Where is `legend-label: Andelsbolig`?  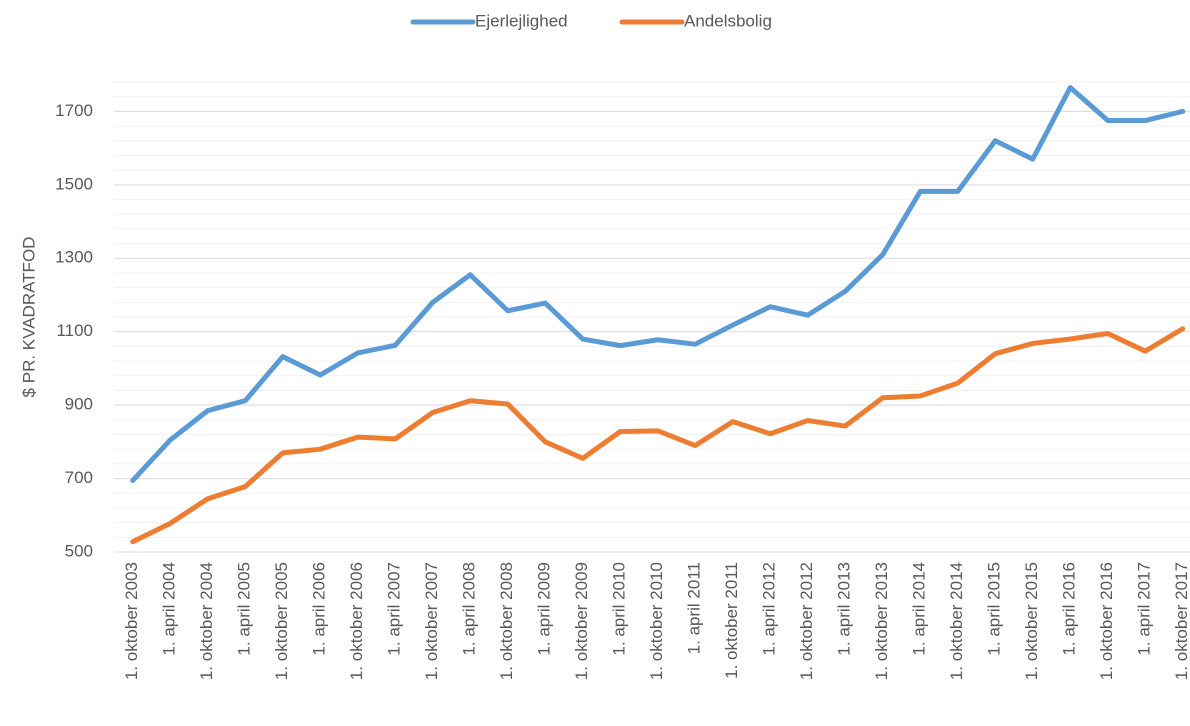 legend-label: Andelsbolig is located at coordinates (728, 20).